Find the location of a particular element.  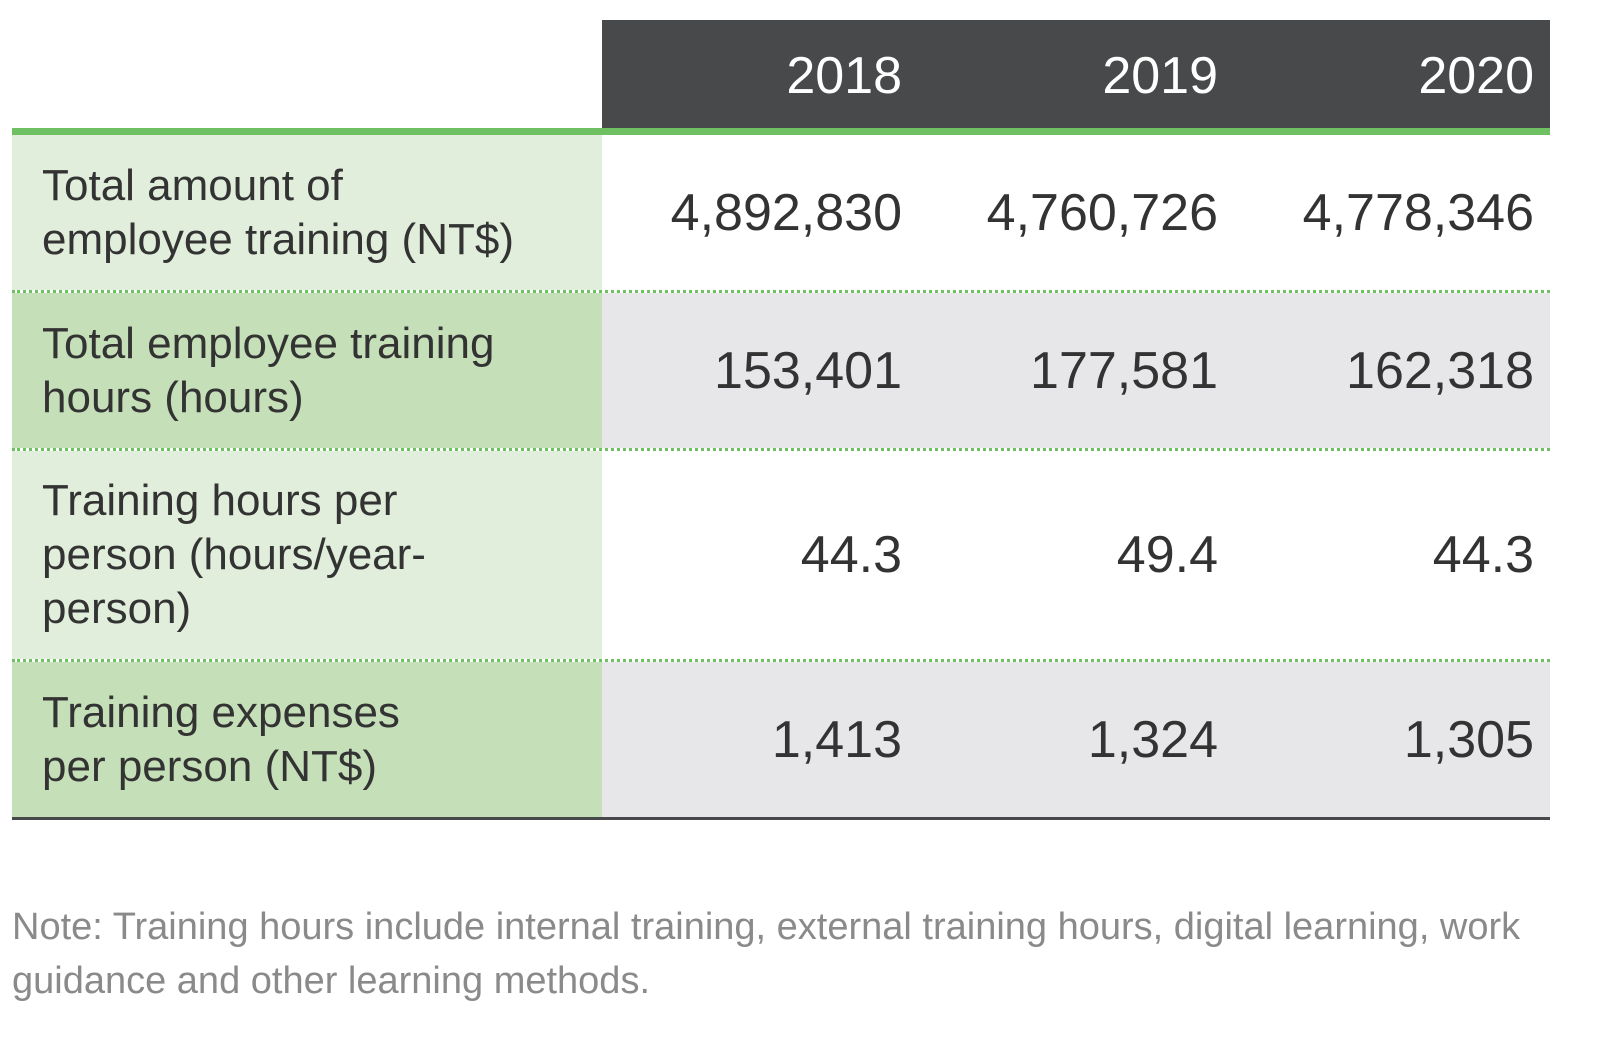

header-green-rule is located at coordinates (781, 131).